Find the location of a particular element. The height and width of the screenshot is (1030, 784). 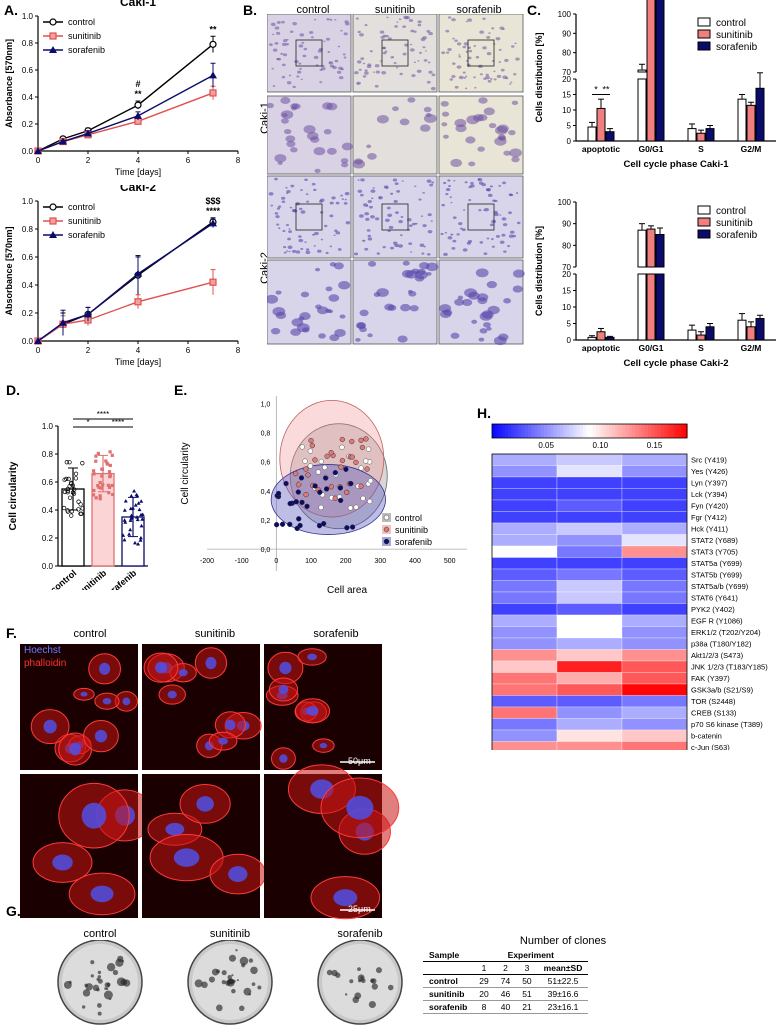

y-tick-label: 100 is located at coordinates (565, 14).